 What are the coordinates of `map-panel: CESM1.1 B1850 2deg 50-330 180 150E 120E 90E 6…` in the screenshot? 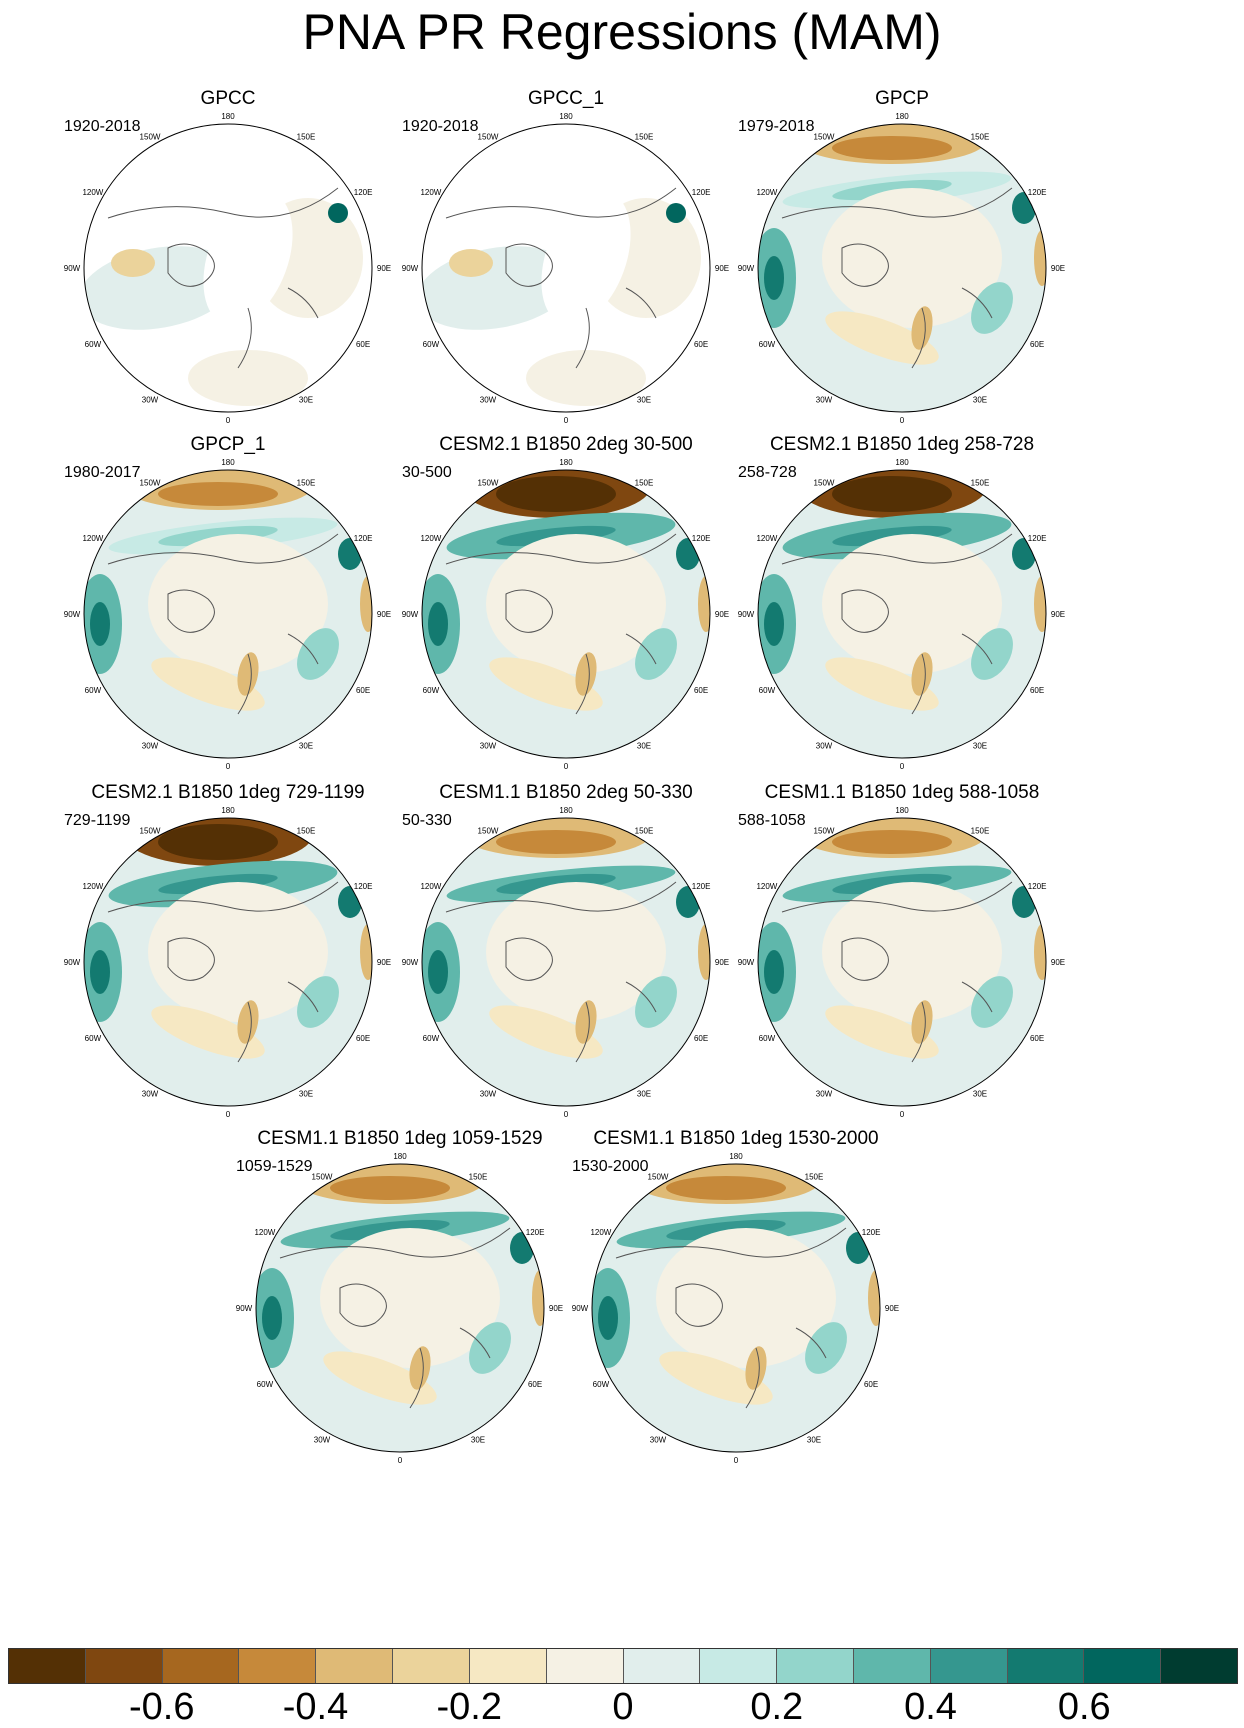 It's located at (566, 972).